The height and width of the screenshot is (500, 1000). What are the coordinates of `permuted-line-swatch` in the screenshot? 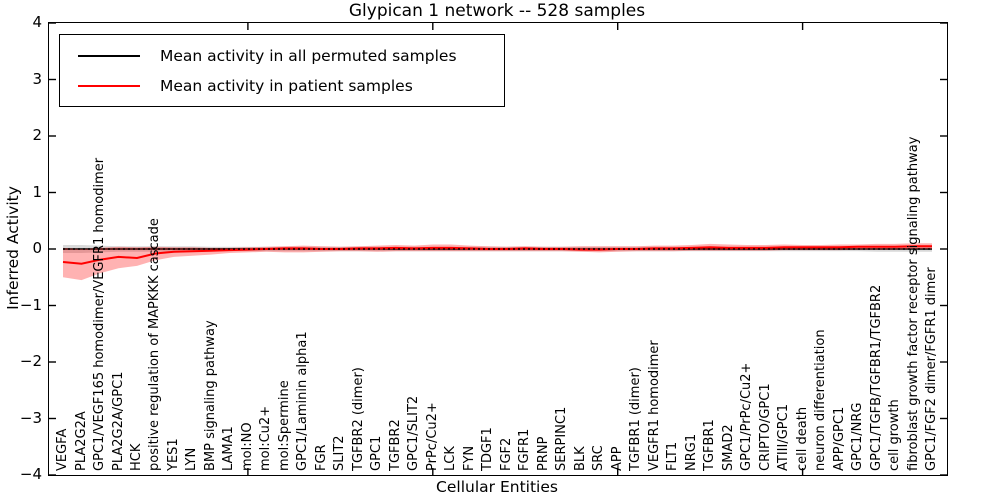 It's located at (109, 55).